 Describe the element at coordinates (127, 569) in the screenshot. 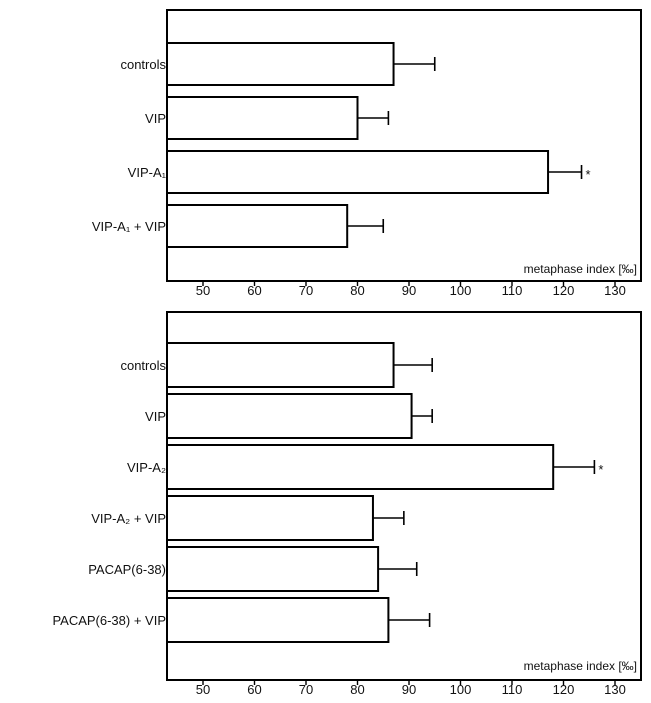

I see `category-label: PACAP(6-38)` at that location.